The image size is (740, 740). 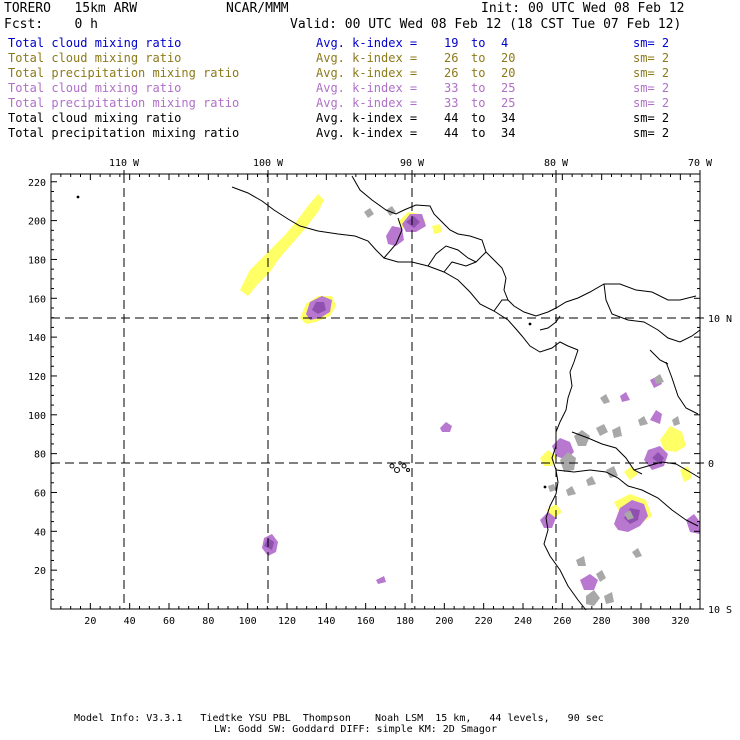 I want to click on latitude-label: 10 S, so click(x=720, y=610).